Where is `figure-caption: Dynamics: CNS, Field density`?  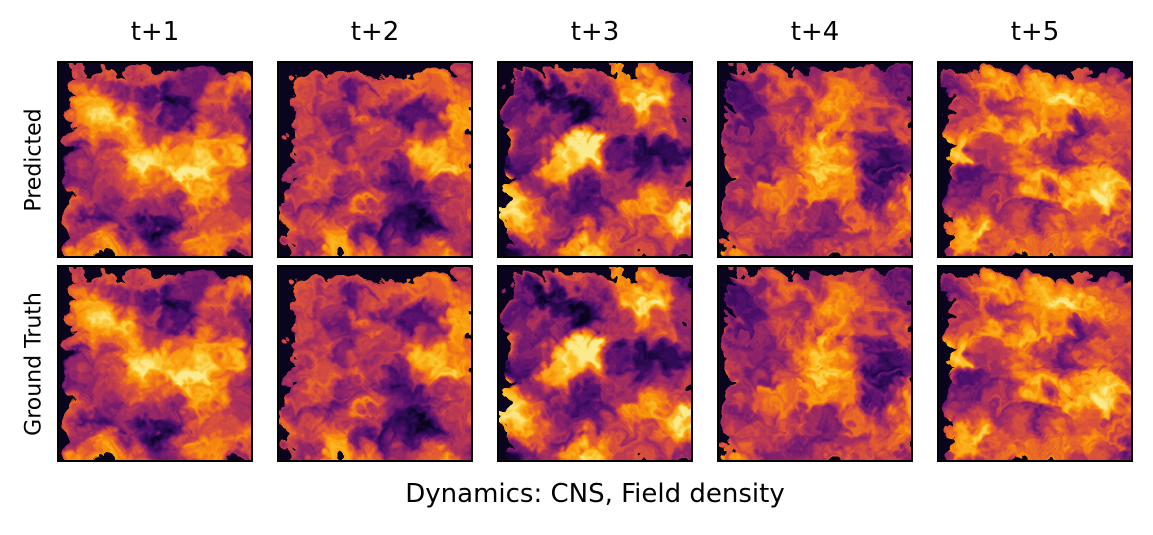 figure-caption: Dynamics: CNS, Field density is located at coordinates (595, 494).